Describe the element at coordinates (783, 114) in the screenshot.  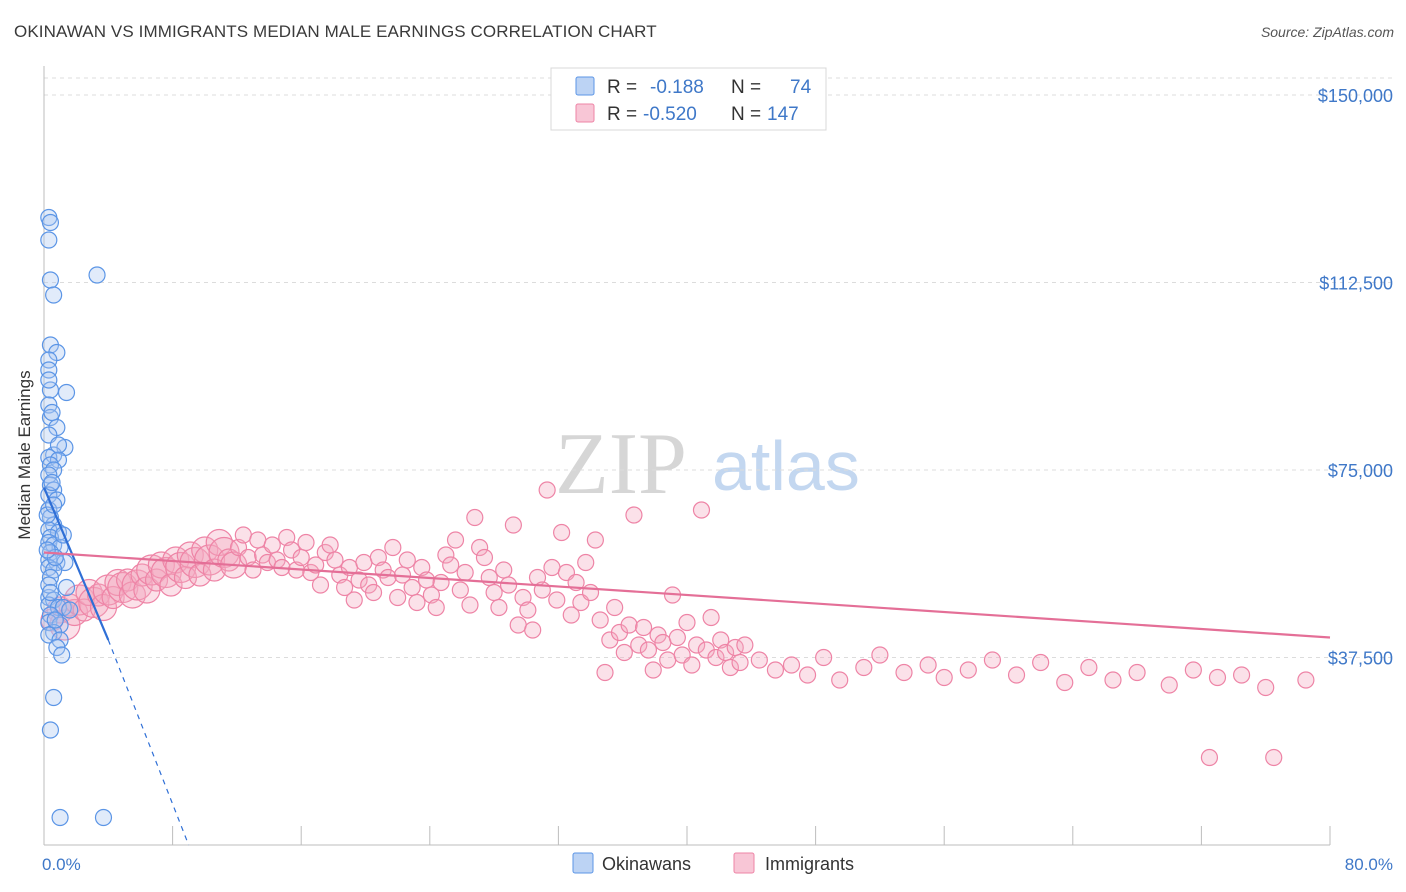
I see `legend-n-value-2: 147` at that location.